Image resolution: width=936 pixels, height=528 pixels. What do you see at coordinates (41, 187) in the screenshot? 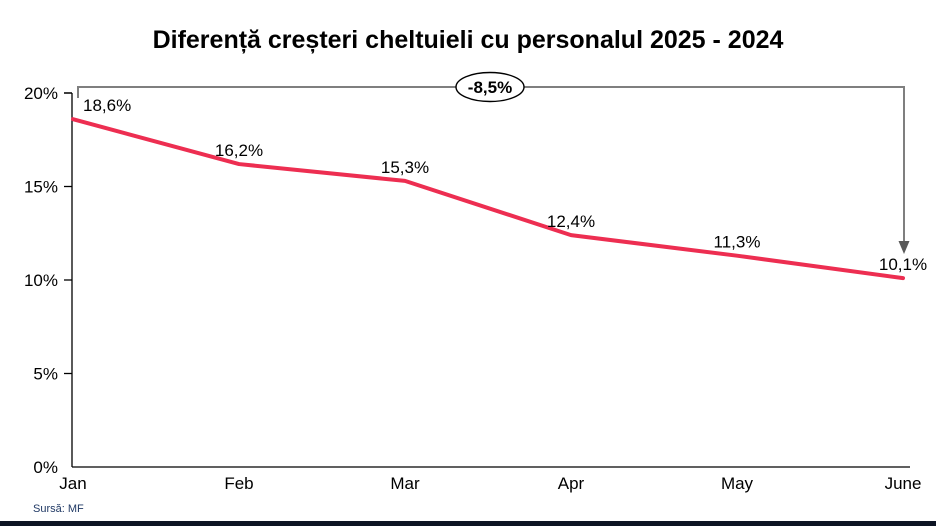
I see `y-tick-label: 15%` at bounding box center [41, 187].